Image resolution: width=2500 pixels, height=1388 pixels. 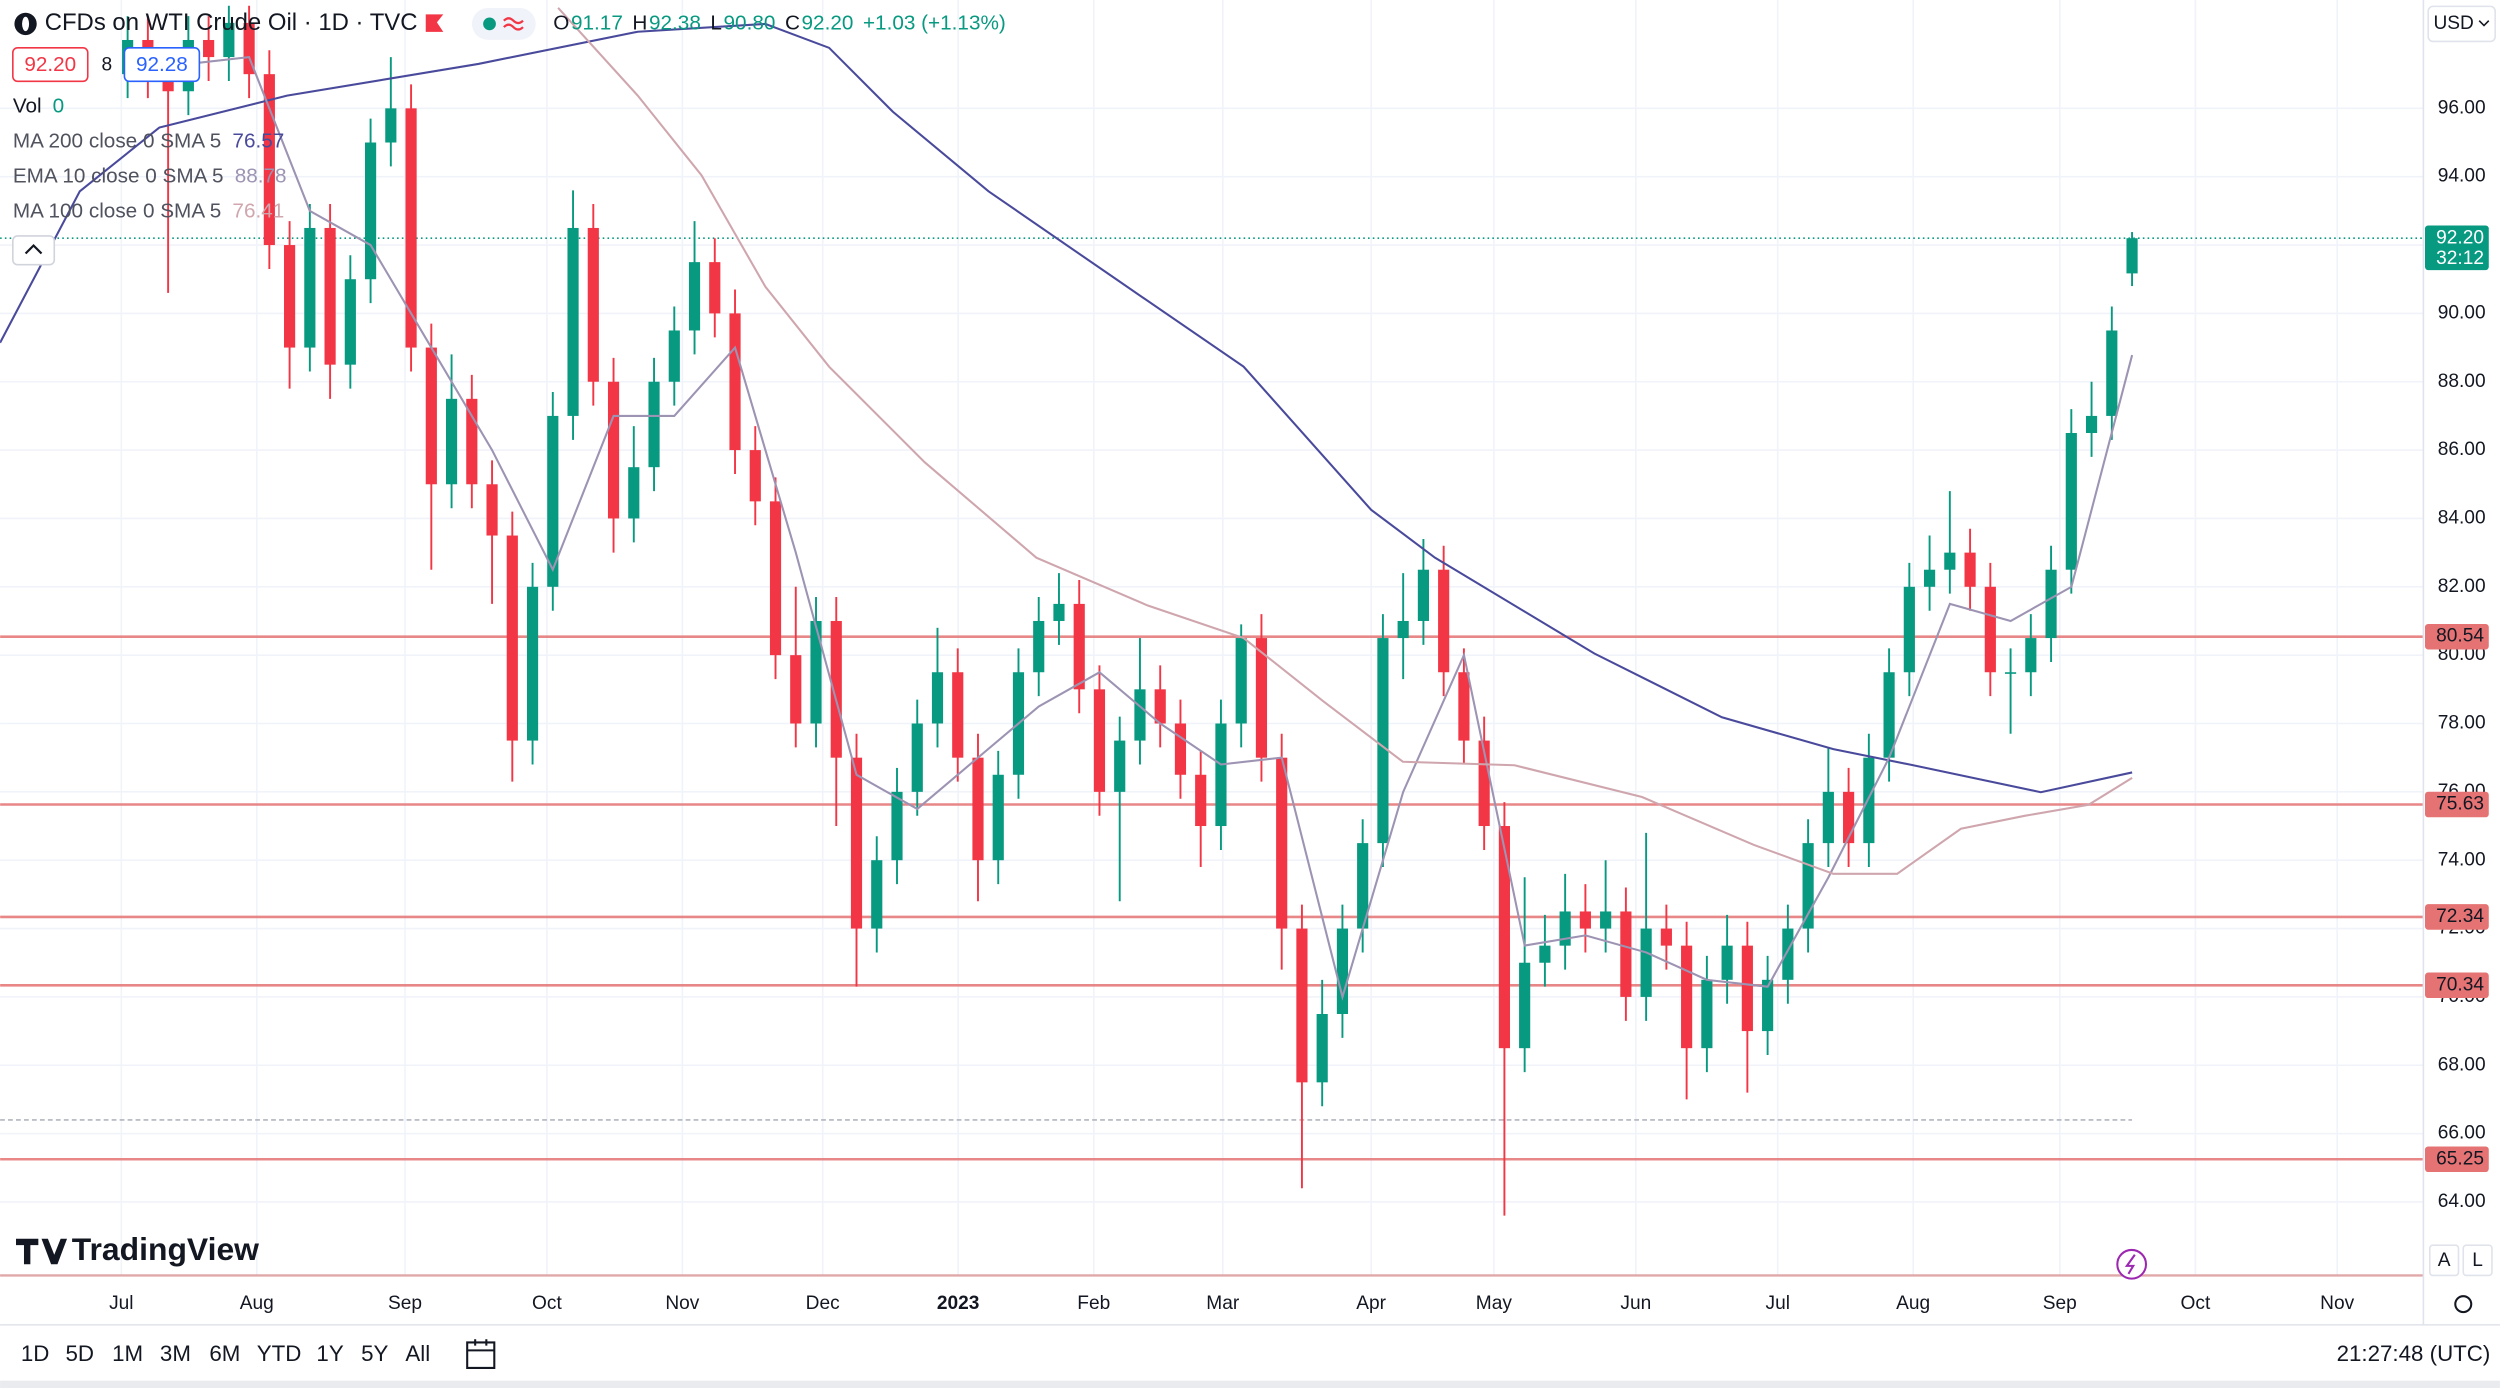 I want to click on currency: USD, so click(x=2454, y=23).